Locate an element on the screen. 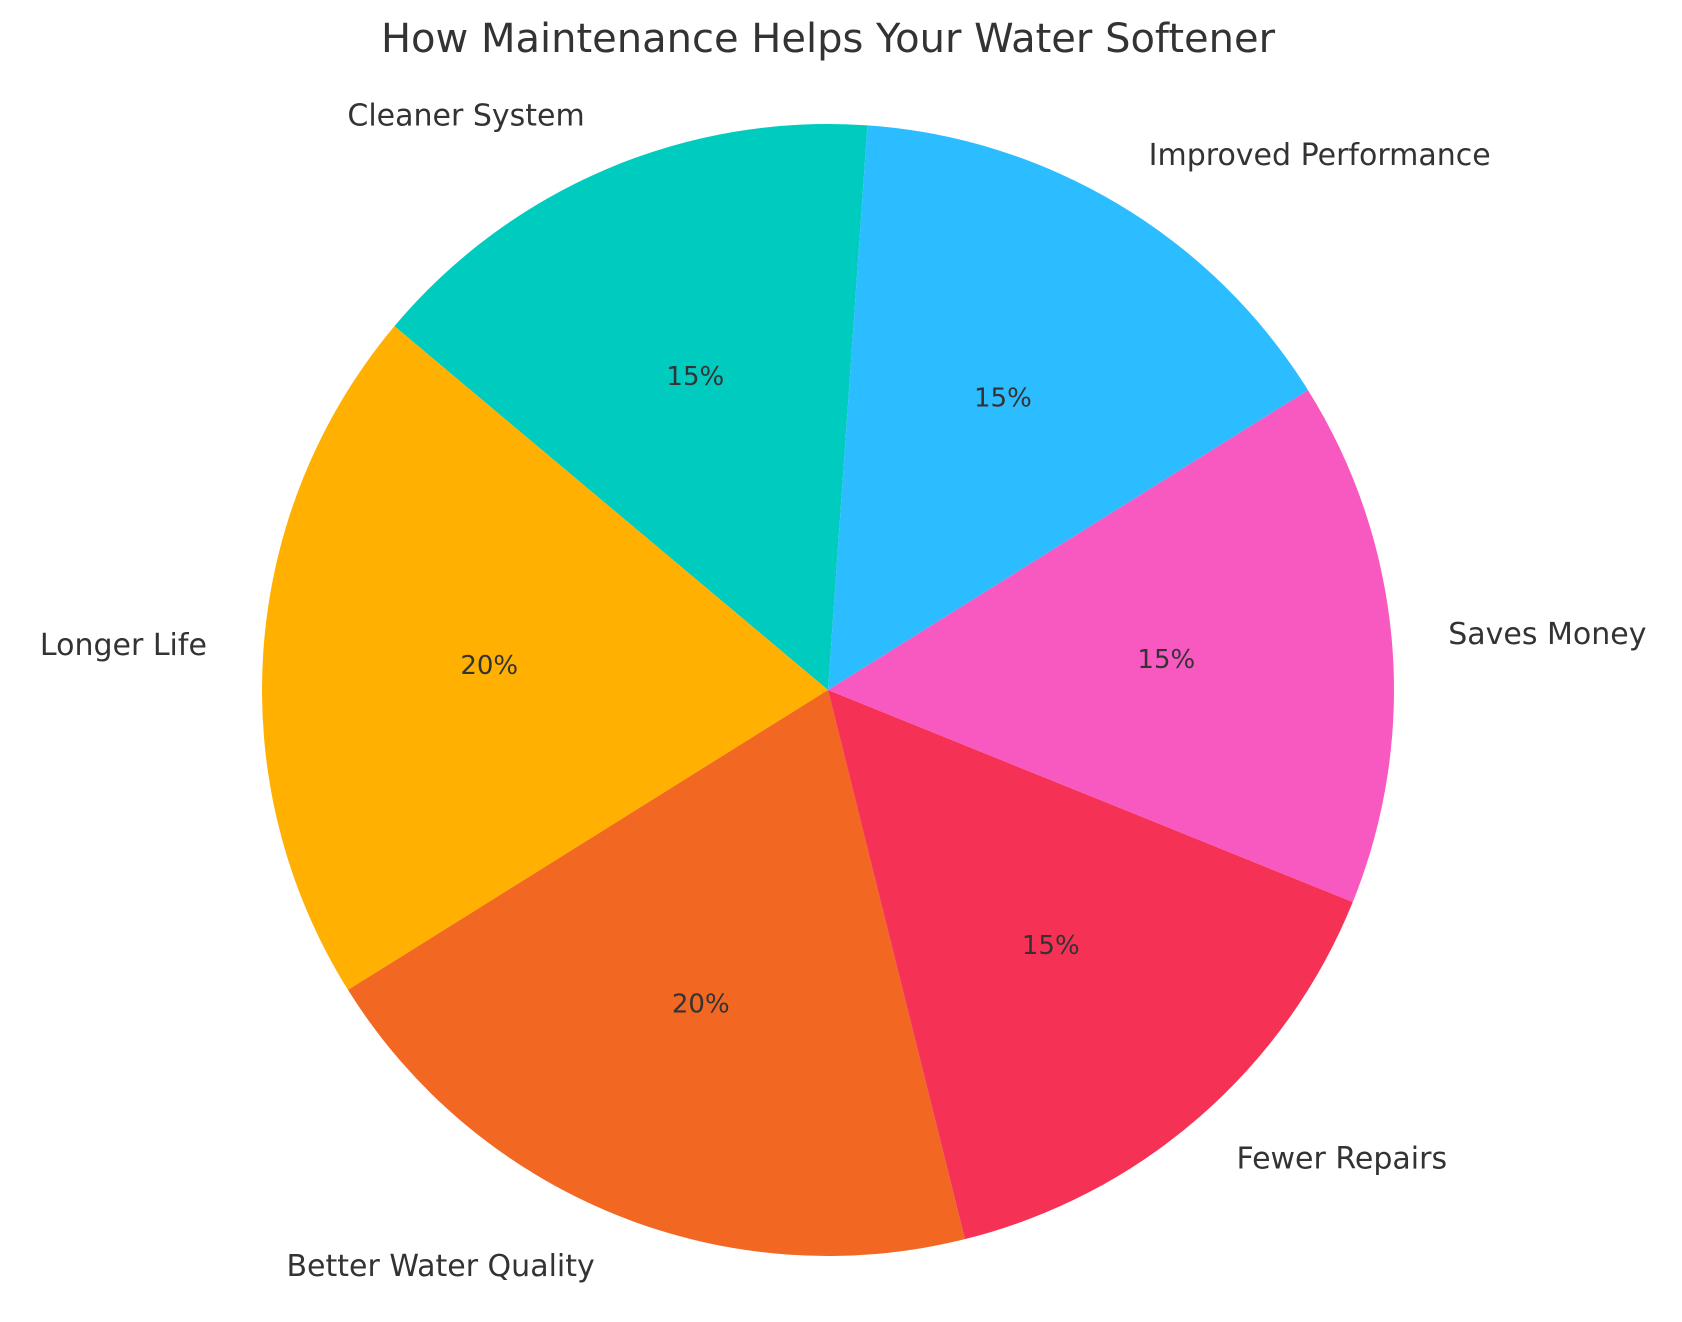  slice-label: Better Water Quality is located at coordinates (440, 1266).